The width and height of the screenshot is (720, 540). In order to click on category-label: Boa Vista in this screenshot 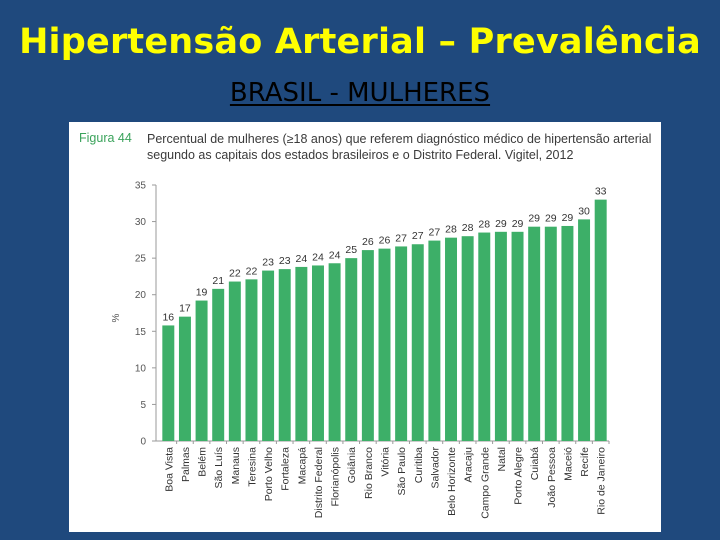, I will do `click(169, 469)`.